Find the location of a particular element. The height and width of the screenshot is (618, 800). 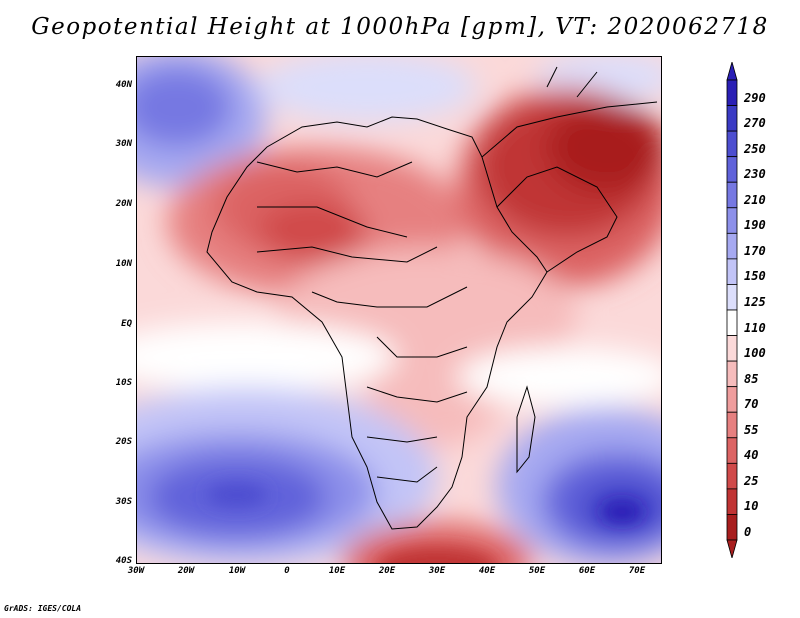

lat-label: 40S is located at coordinates (123, 561).